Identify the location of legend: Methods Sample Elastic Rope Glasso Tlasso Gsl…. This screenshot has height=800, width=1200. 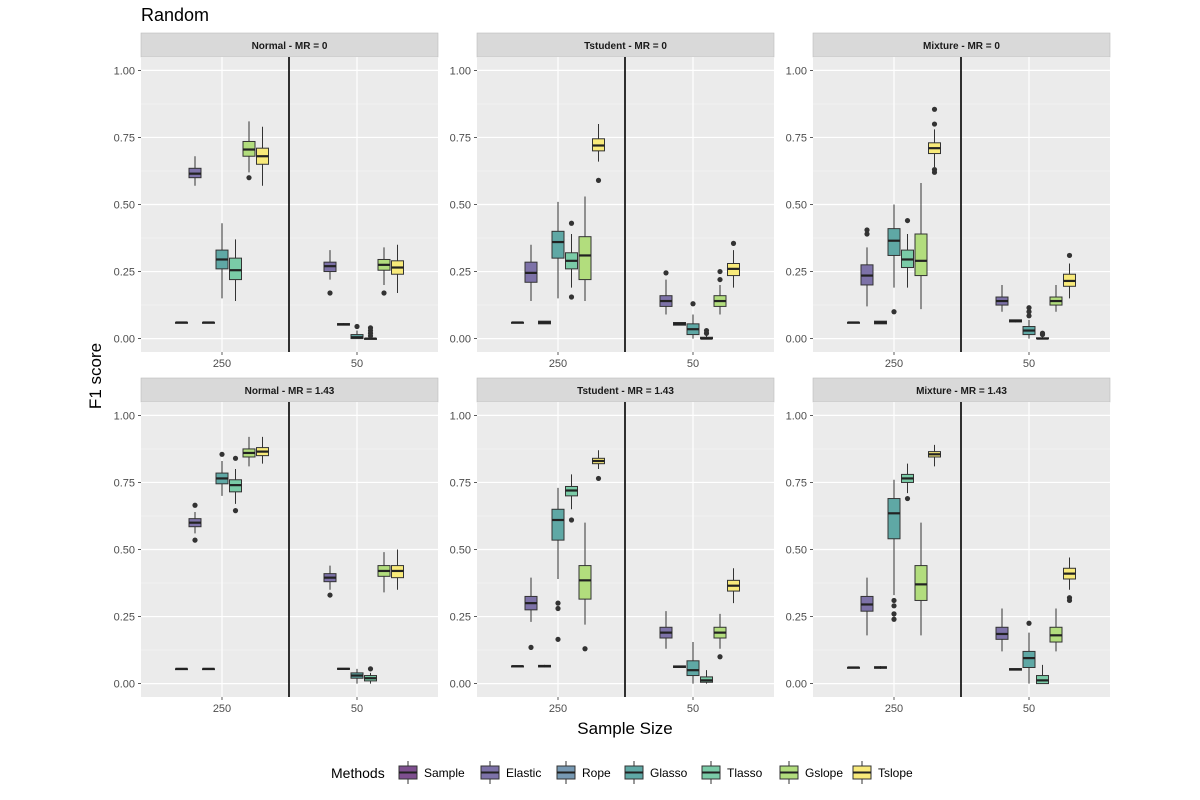
(622, 772).